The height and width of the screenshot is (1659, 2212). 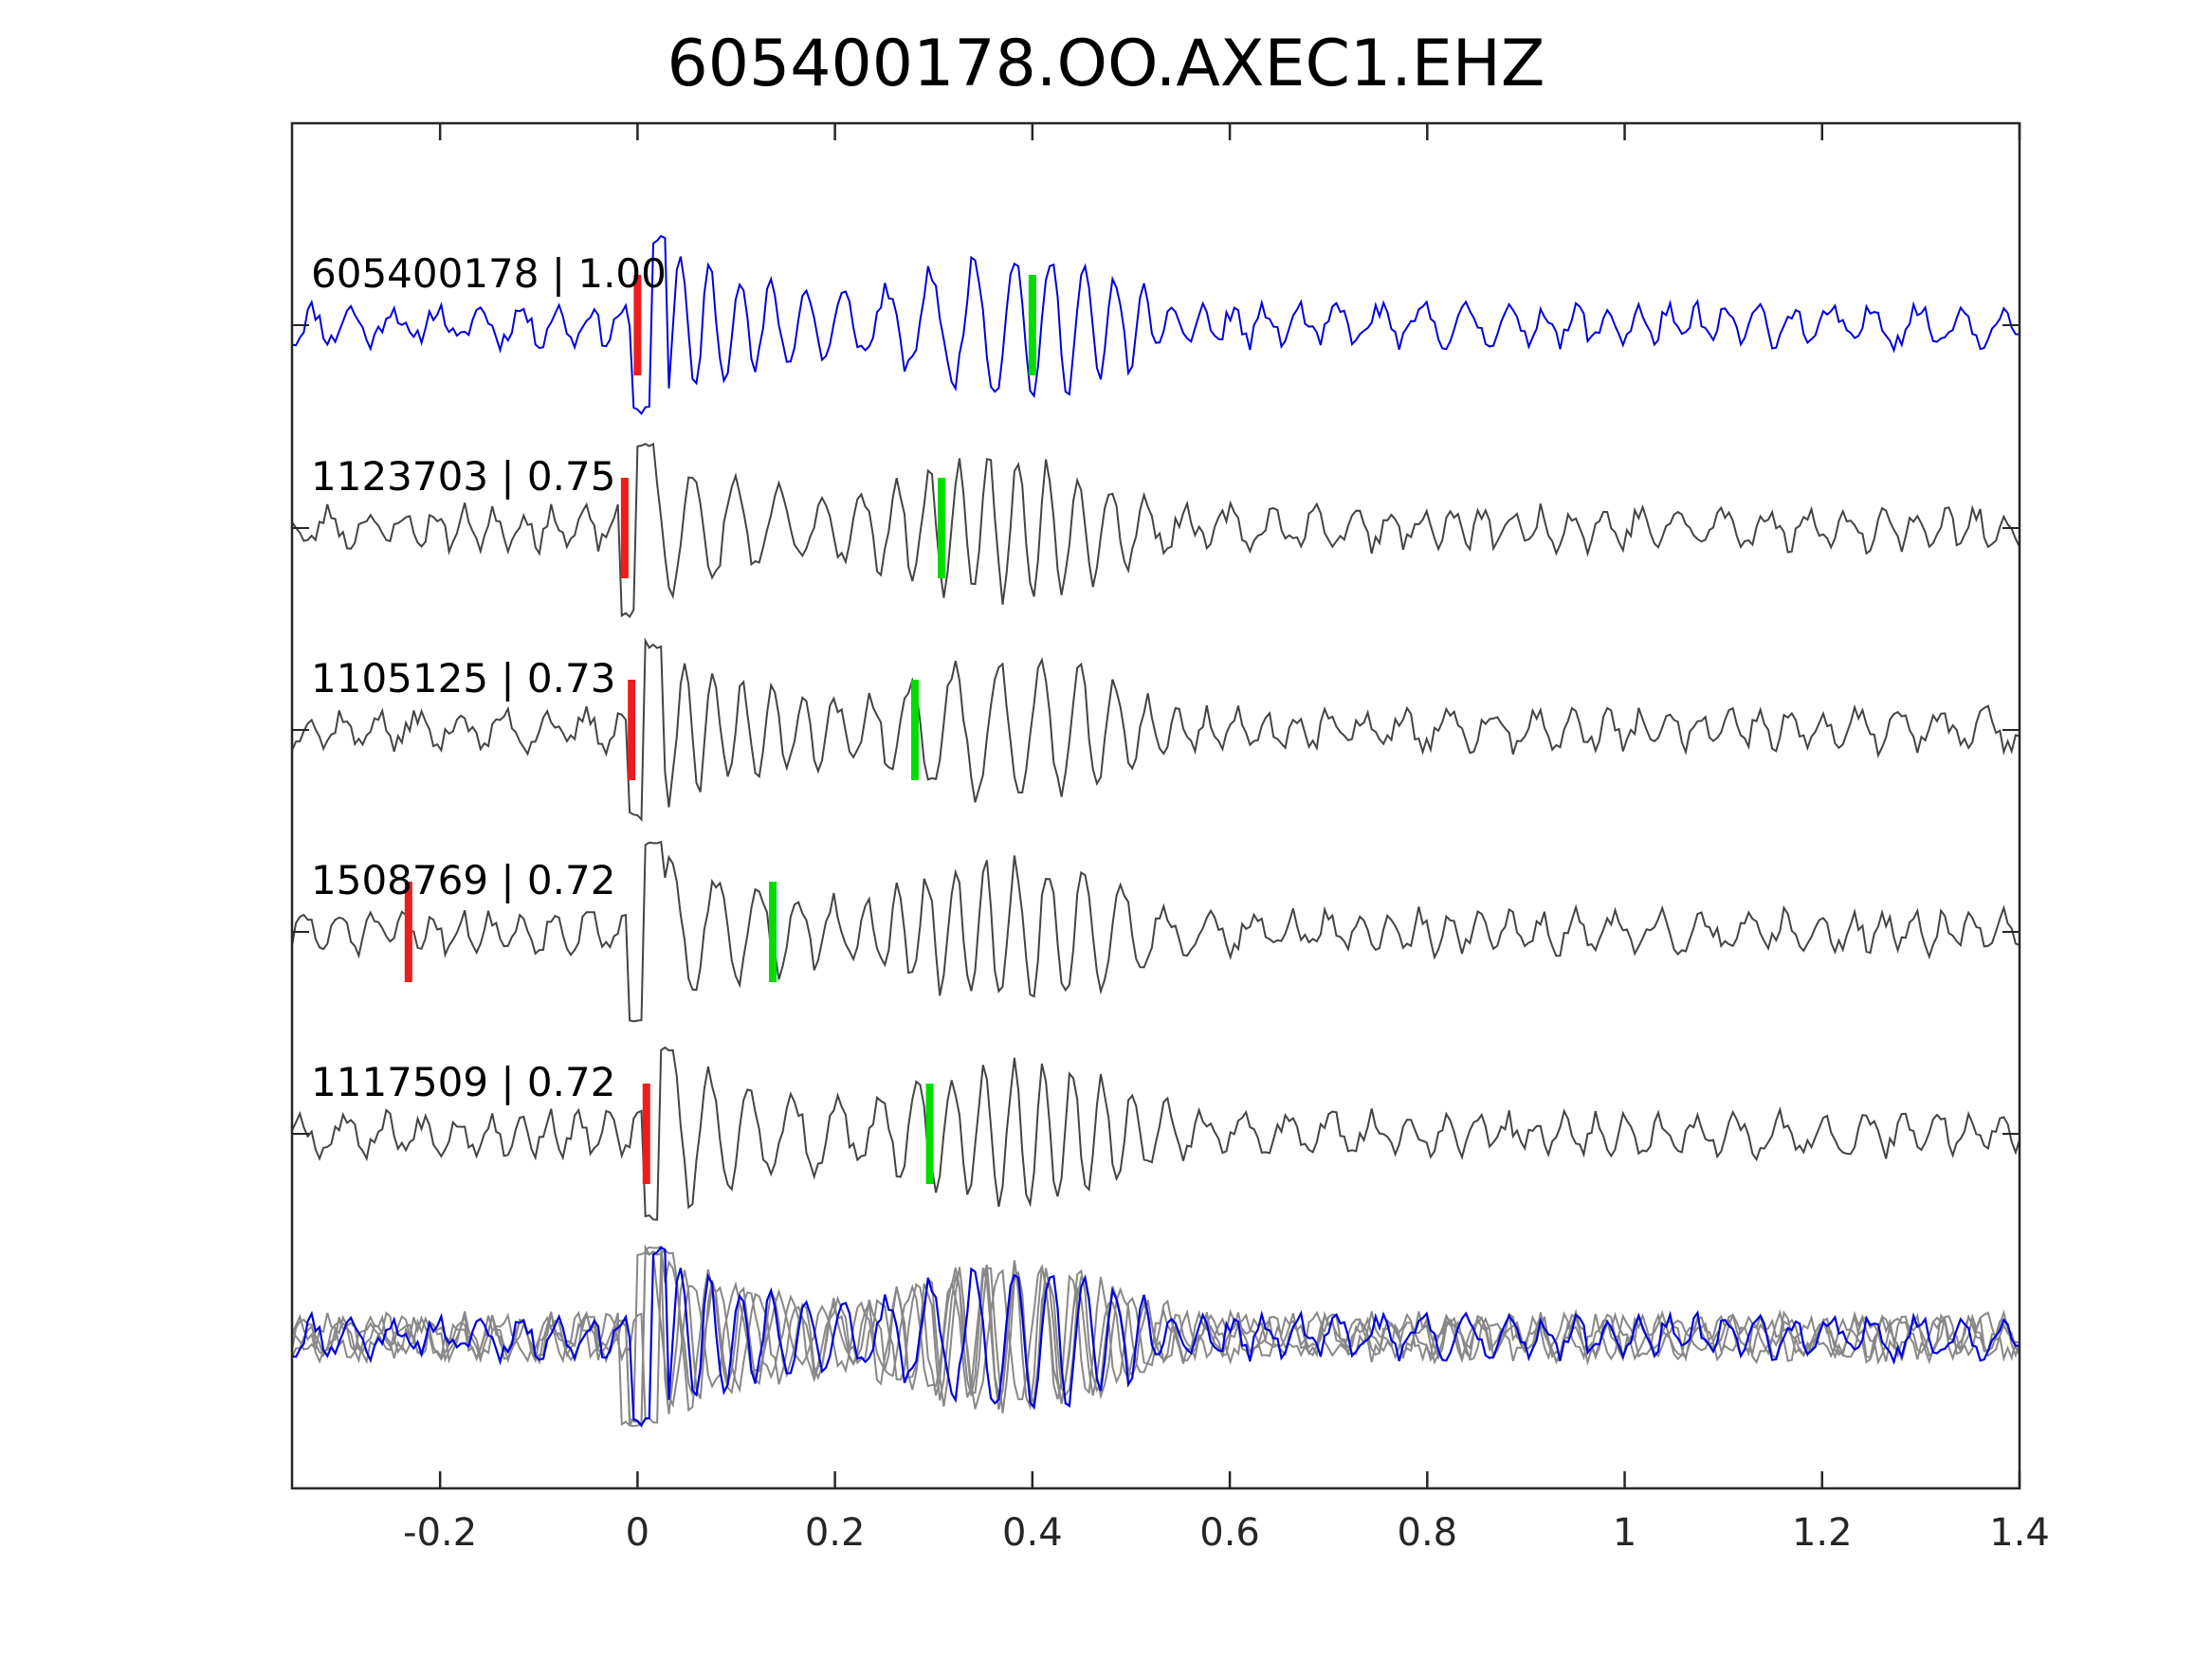 What do you see at coordinates (1229, 1533) in the screenshot?
I see `x-tick-label-4: 0.6` at bounding box center [1229, 1533].